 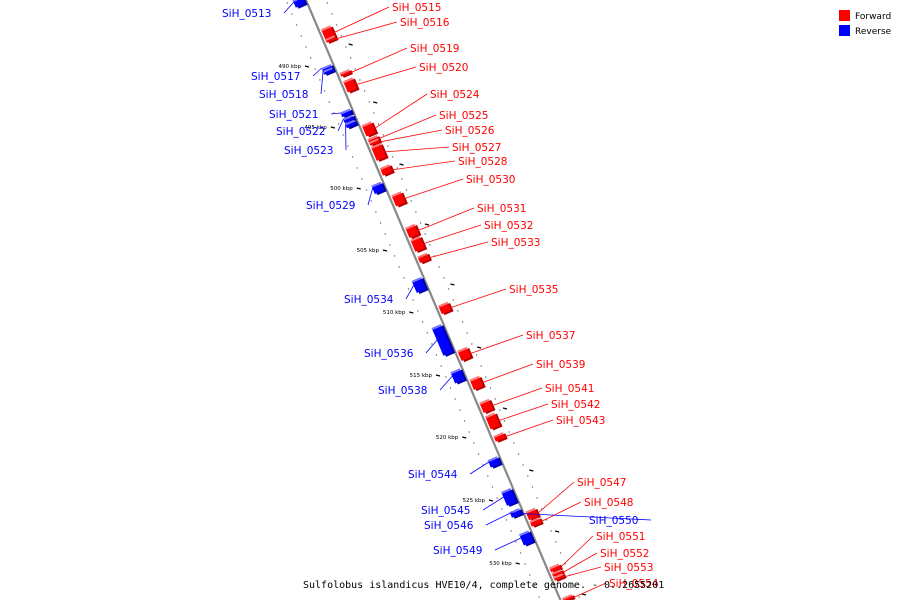 I want to click on gene-label: SiH_0531, so click(x=501, y=209).